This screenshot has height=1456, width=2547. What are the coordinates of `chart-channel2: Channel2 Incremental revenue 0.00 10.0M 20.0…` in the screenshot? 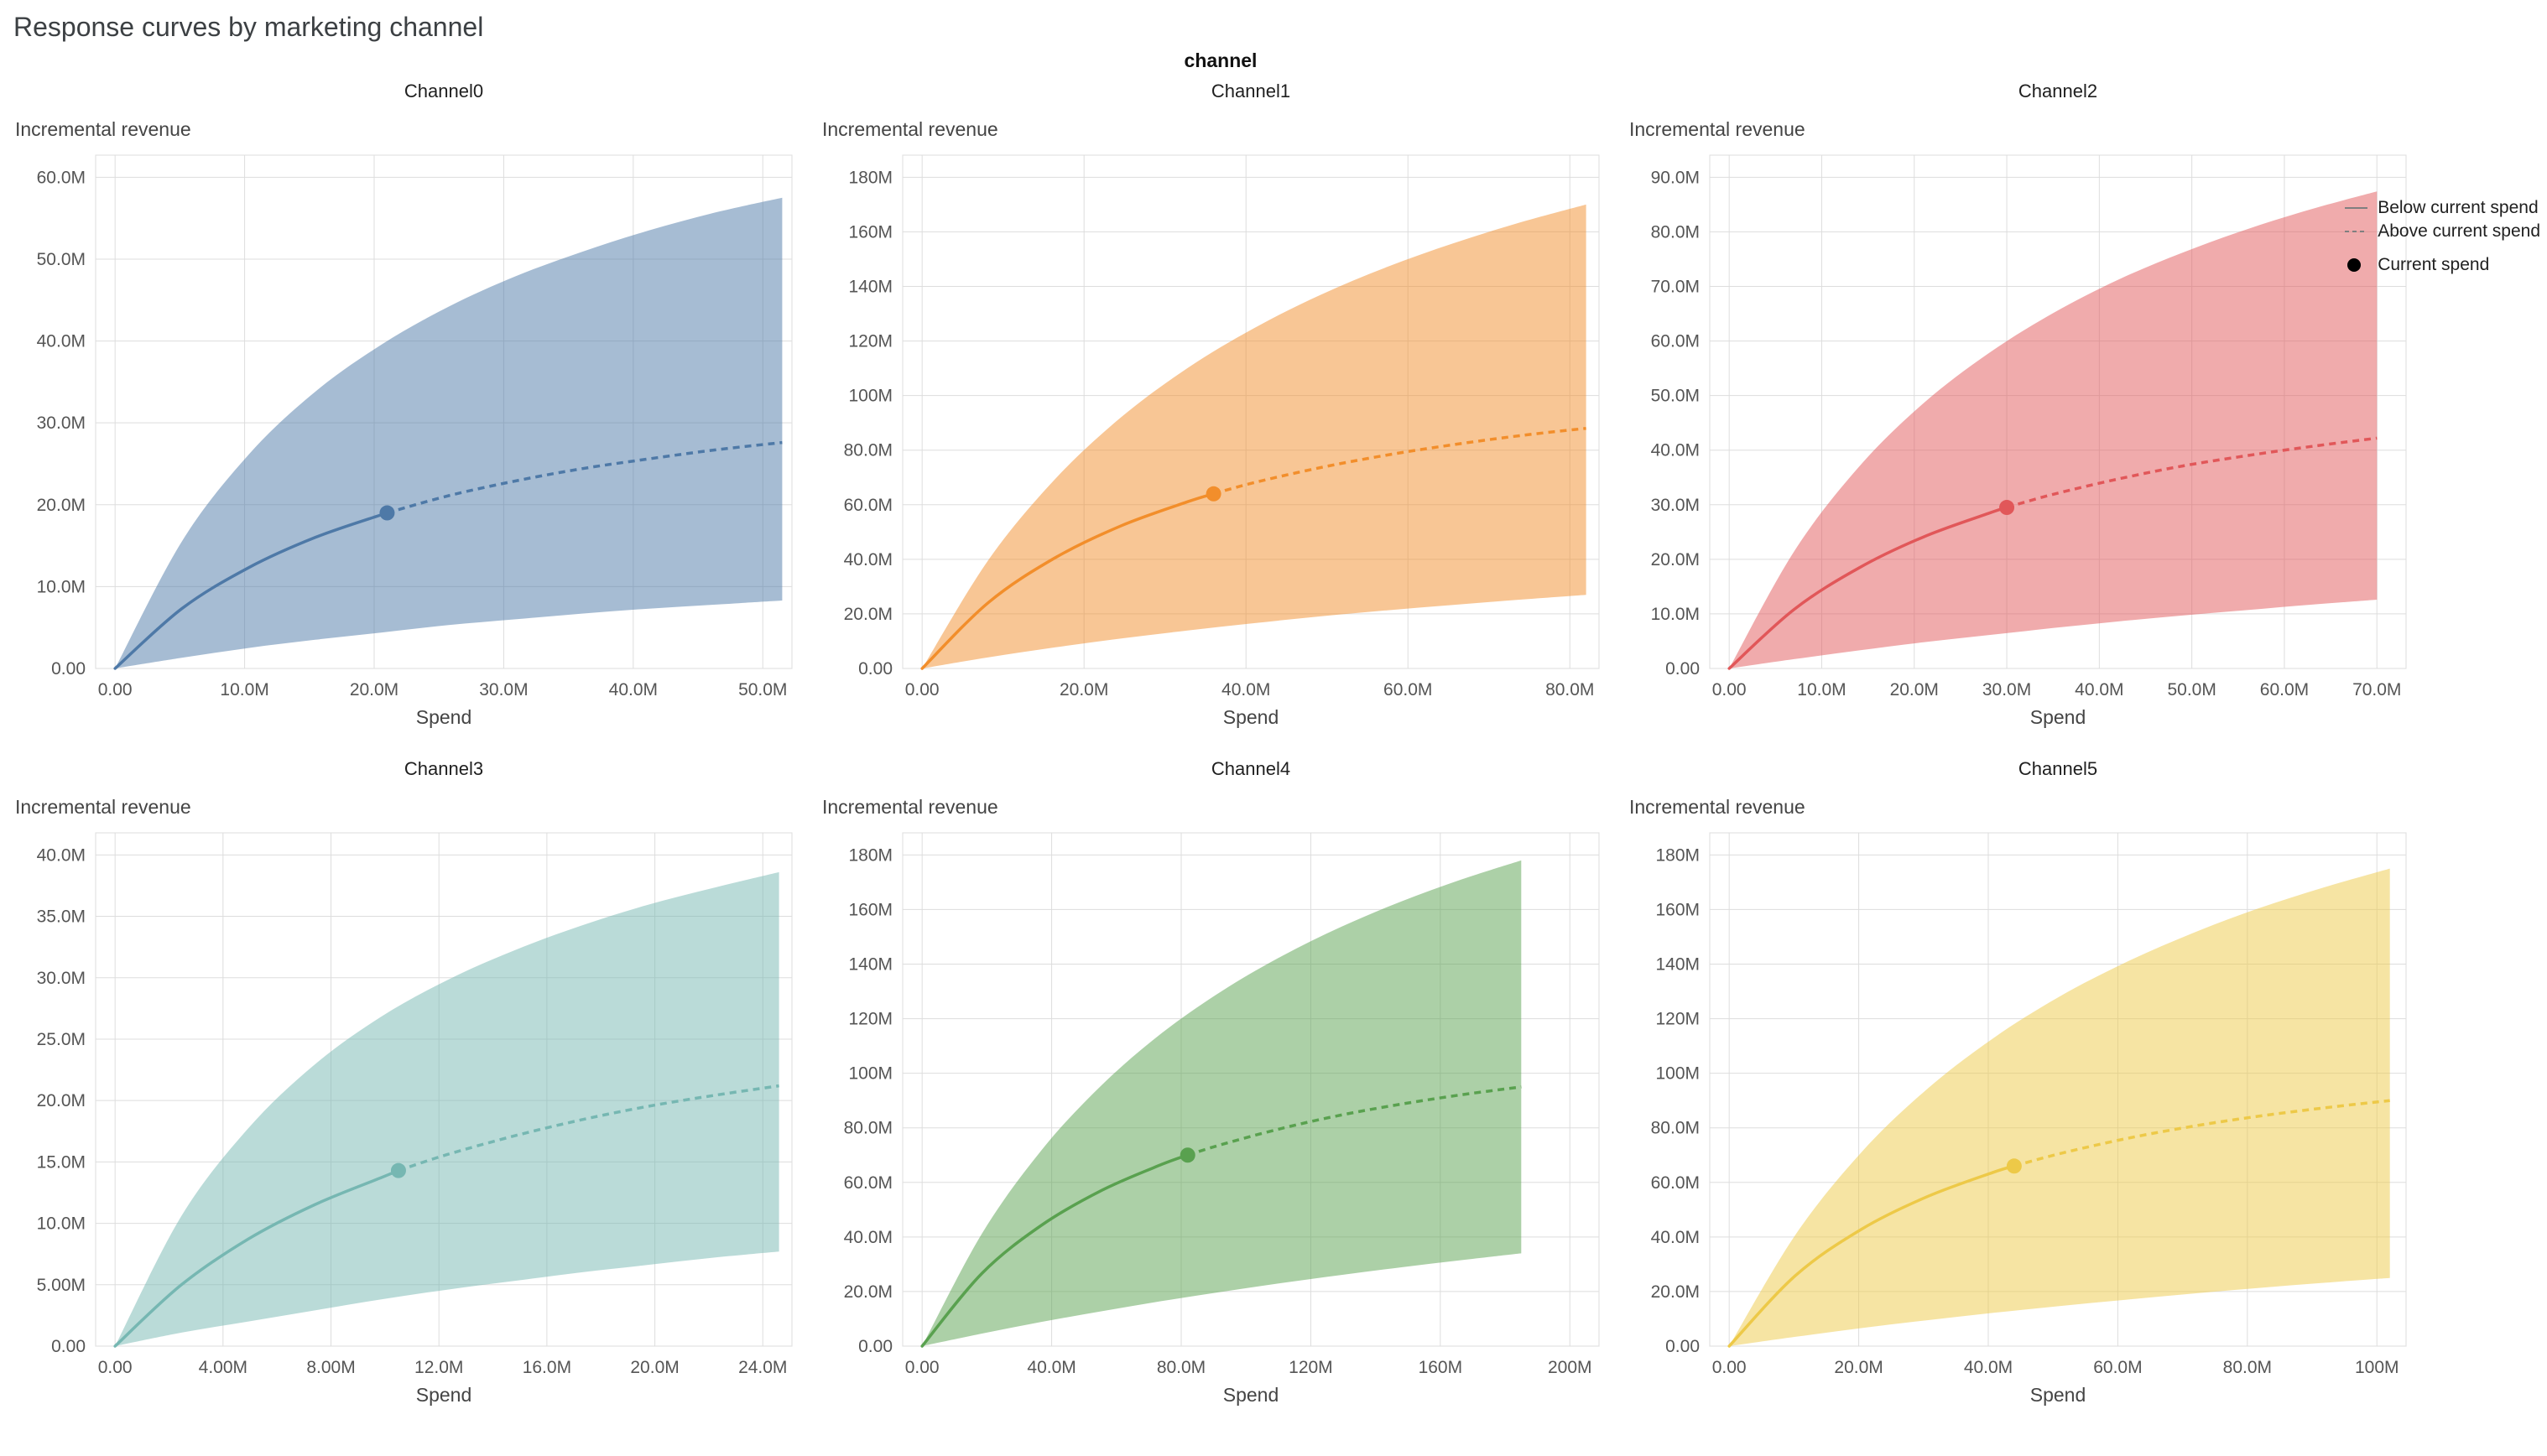 It's located at (2029, 414).